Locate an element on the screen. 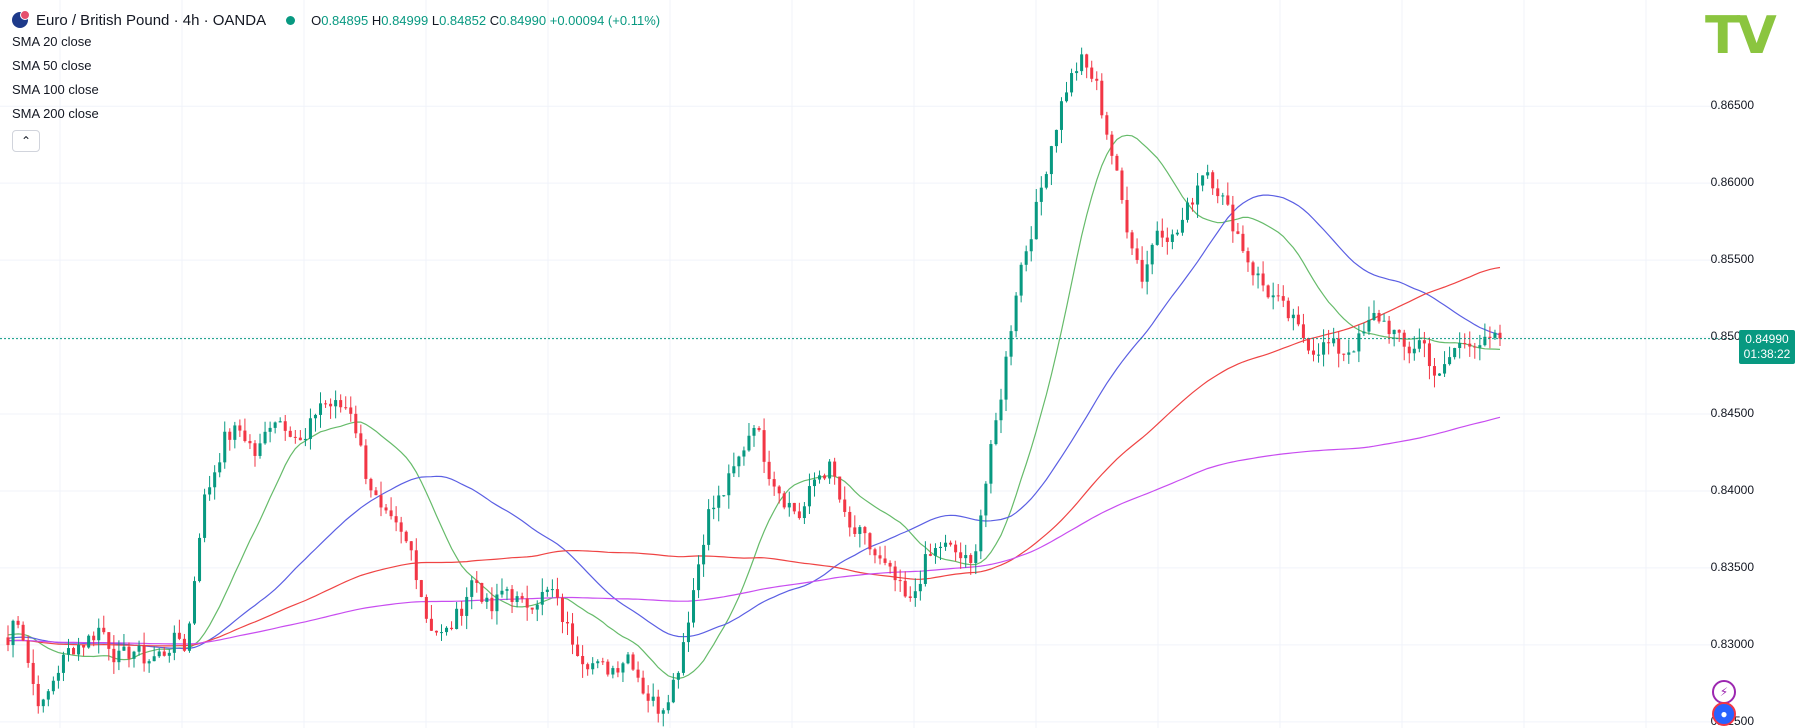  lightning-icon: ⚡ is located at coordinates (1724, 692).